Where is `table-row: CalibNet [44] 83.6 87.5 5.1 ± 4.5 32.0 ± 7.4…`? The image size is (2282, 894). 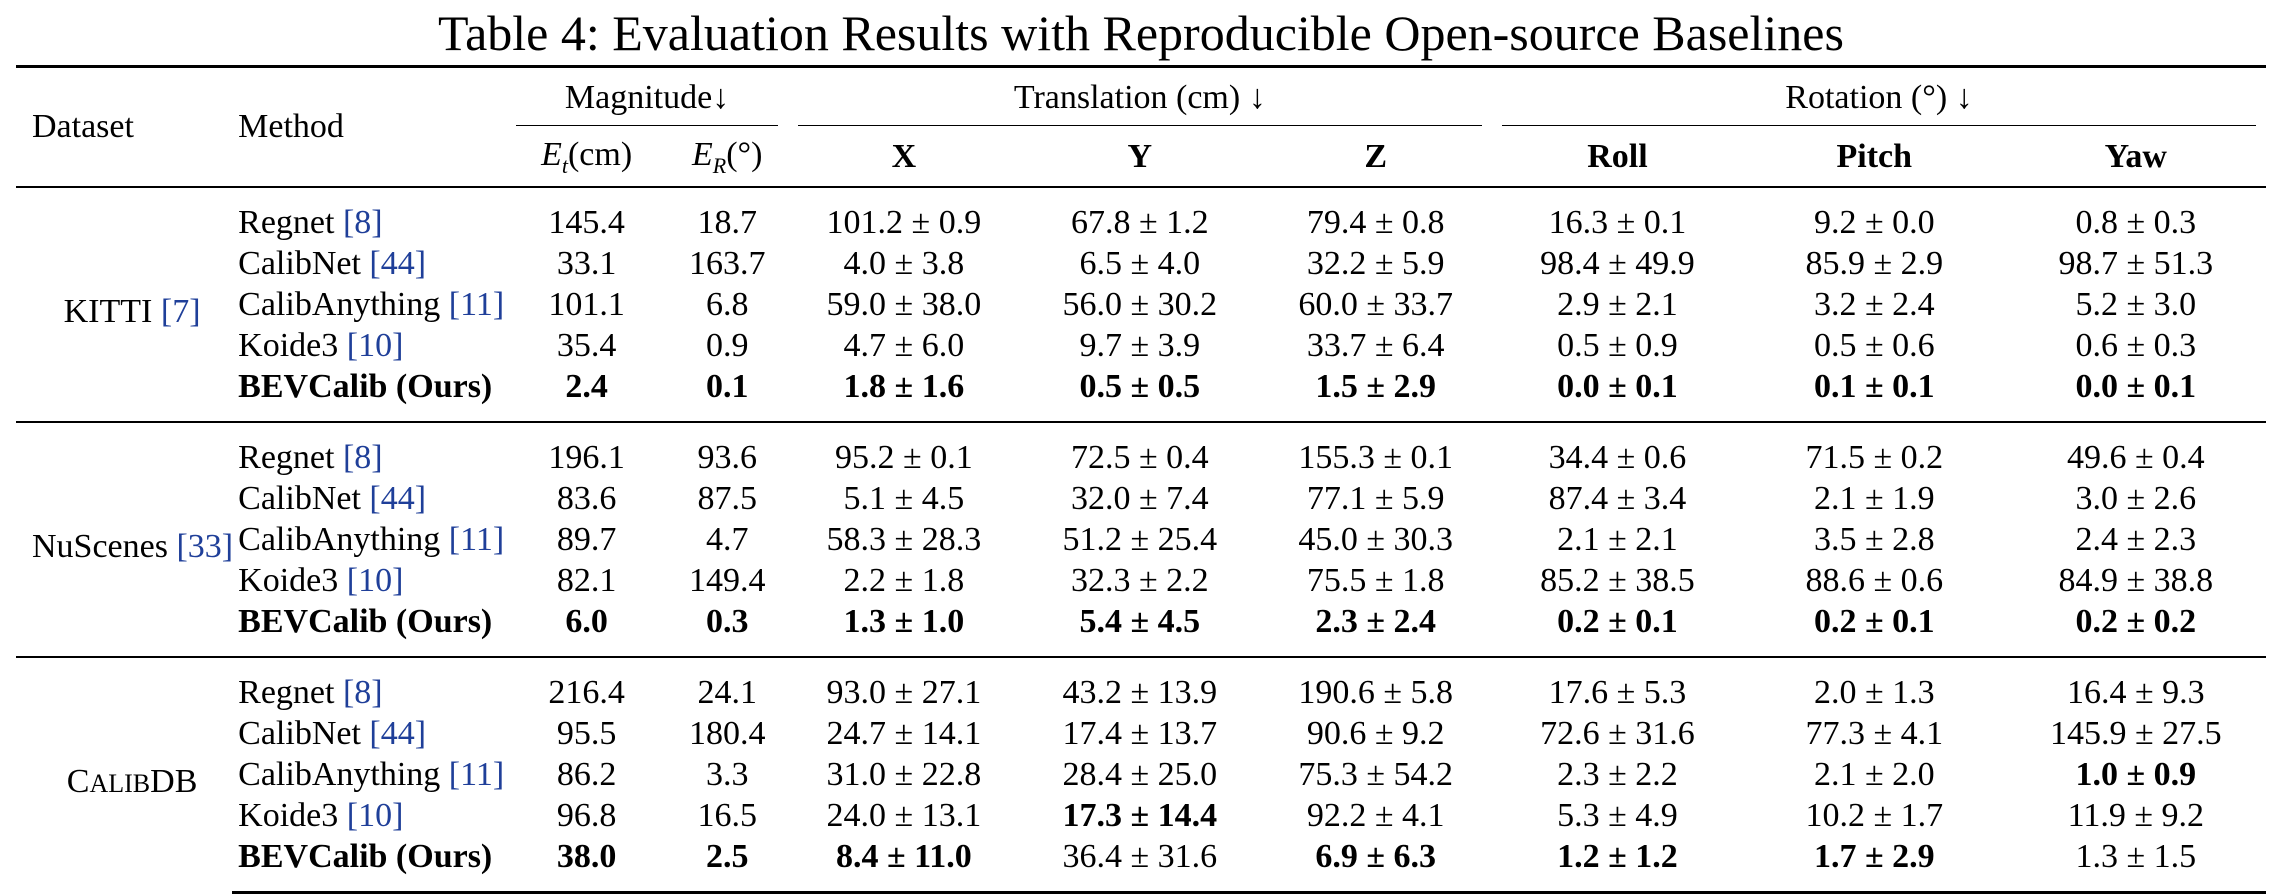
table-row: CalibNet [44] 83.6 87.5 5.1 ± 4.5 32.0 ± 7.4… is located at coordinates (1141, 498).